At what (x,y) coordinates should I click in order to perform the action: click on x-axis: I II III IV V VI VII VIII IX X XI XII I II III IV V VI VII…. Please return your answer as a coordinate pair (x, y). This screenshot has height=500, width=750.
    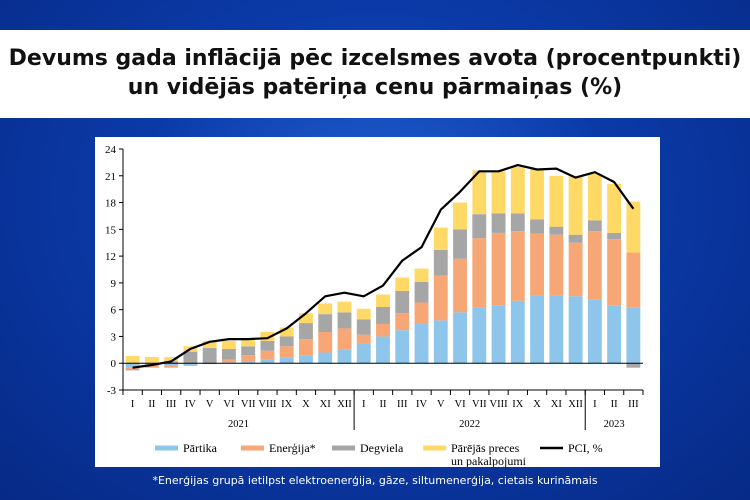
    Looking at the image, I should click on (383, 396).